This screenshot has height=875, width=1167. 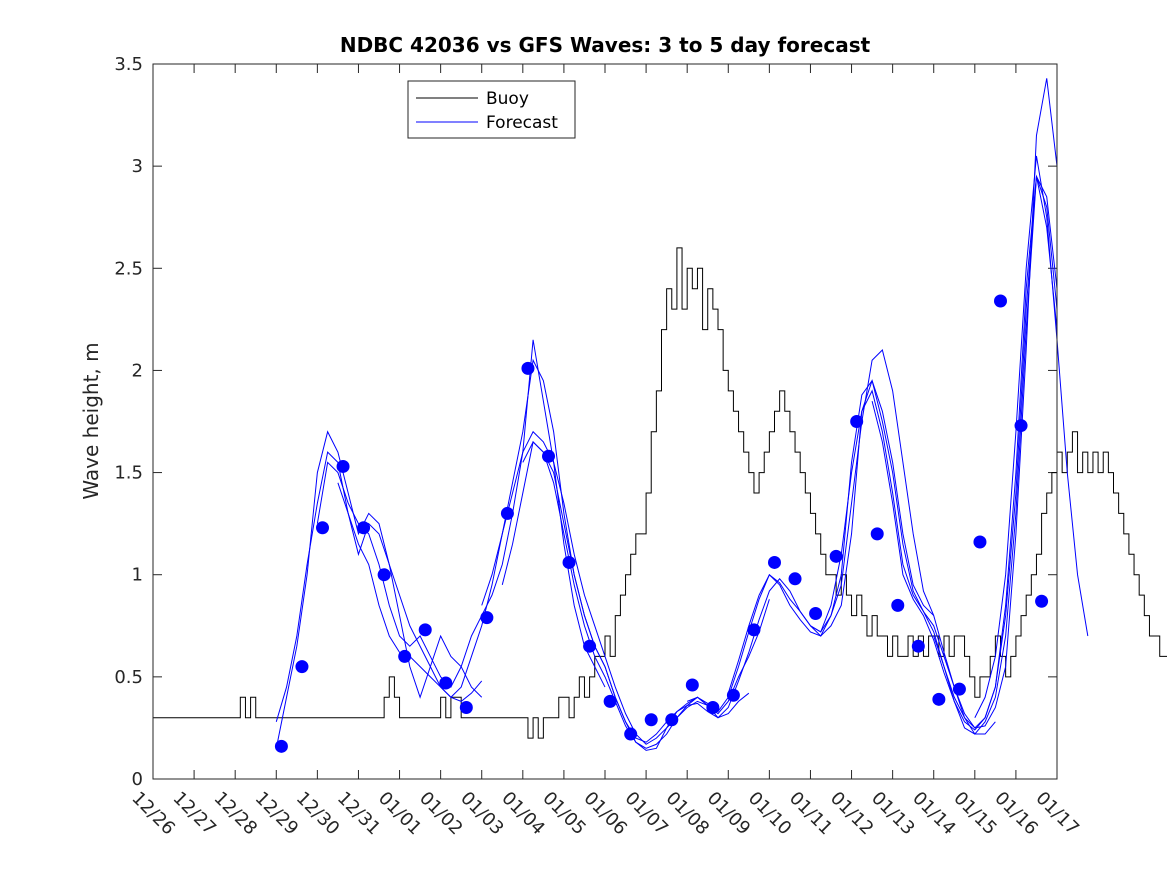 I want to click on x-tick-label: 12/28, so click(x=236, y=814).